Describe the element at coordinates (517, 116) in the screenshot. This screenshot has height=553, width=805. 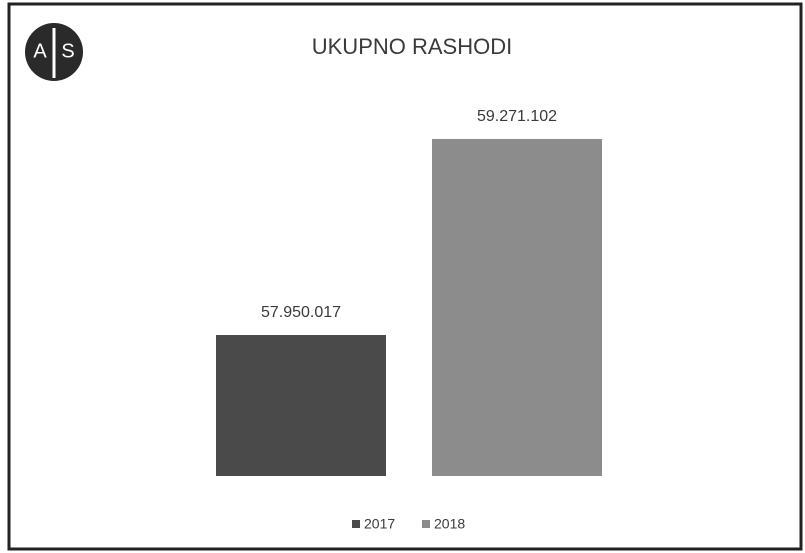
I see `data-label: 59.271.102` at that location.